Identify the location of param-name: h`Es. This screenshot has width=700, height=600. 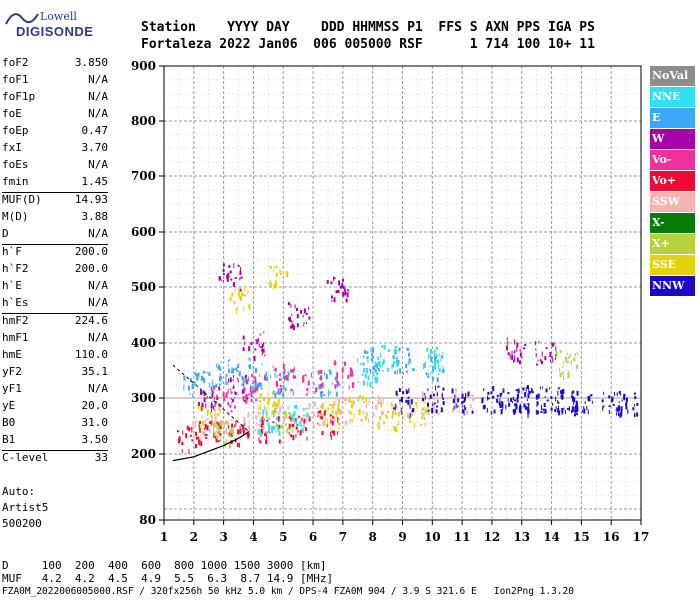
(15, 302).